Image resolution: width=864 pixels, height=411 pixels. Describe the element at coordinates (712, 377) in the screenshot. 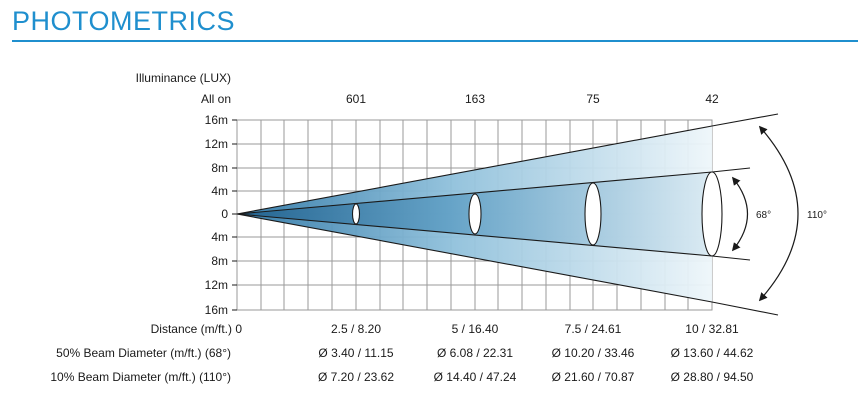

I see `beam10-value: Ø 28.80 / 94.50` at that location.